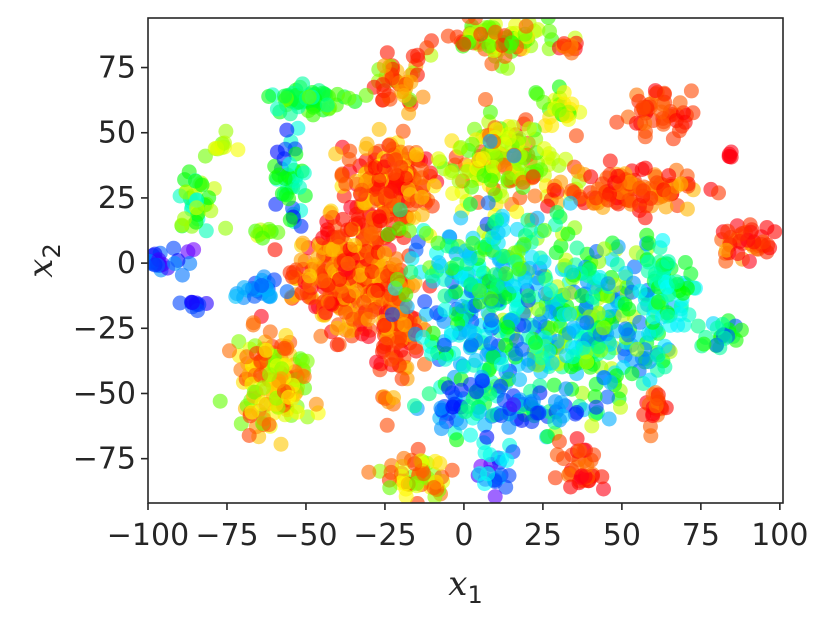 The height and width of the screenshot is (620, 830). I want to click on y-tick-label: −25, so click(104, 328).